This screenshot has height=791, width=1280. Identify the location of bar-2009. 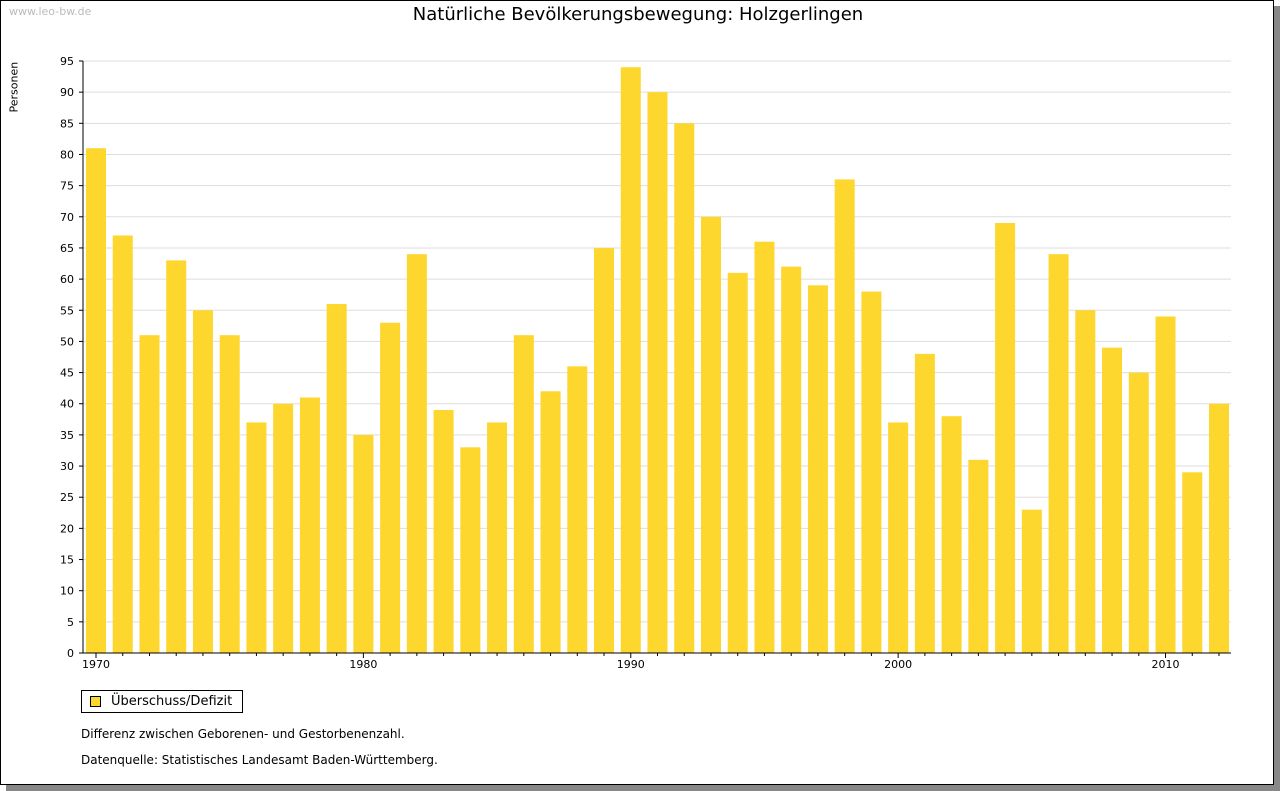
(1138, 512).